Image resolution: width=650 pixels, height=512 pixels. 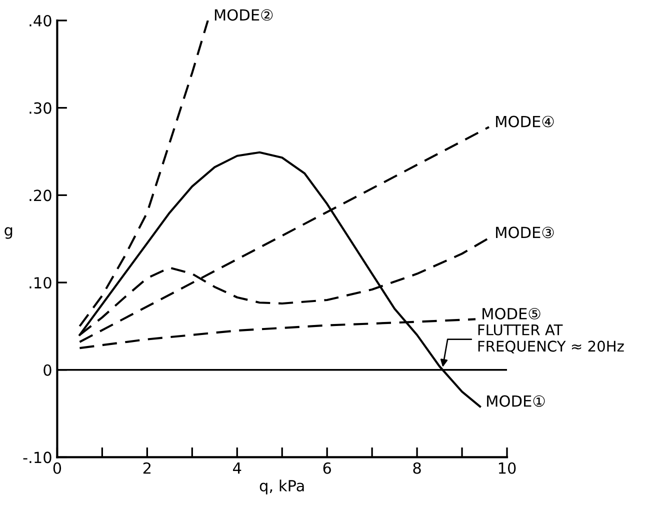 What do you see at coordinates (243, 15) in the screenshot?
I see `series-label: MODE②` at bounding box center [243, 15].